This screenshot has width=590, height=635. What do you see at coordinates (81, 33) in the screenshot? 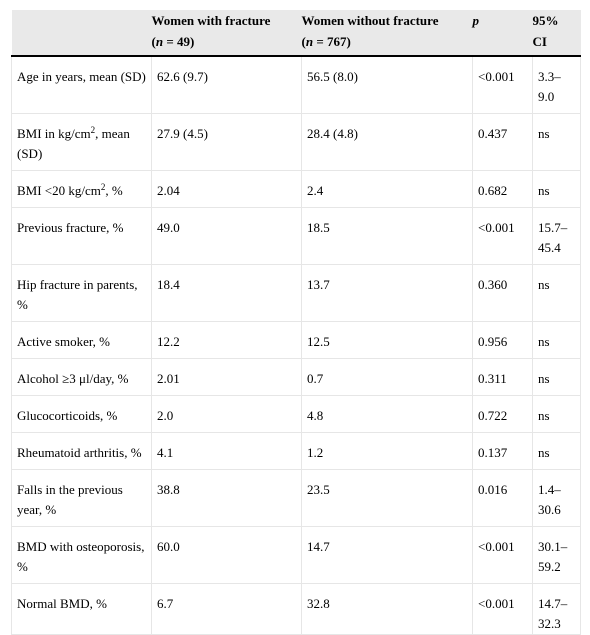
I see `header-blank` at bounding box center [81, 33].